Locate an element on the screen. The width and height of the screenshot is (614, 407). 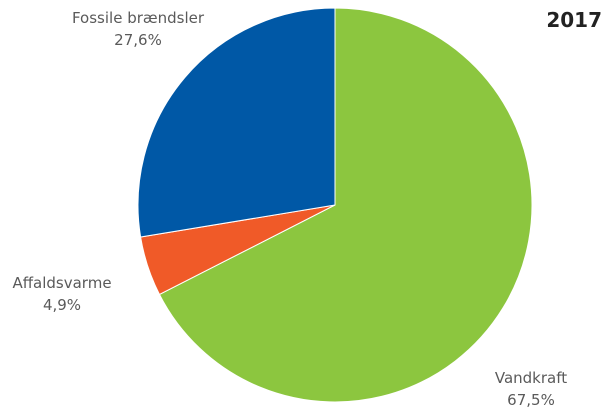
slice-label-vandkraft: Vandkraft is located at coordinates (531, 378).